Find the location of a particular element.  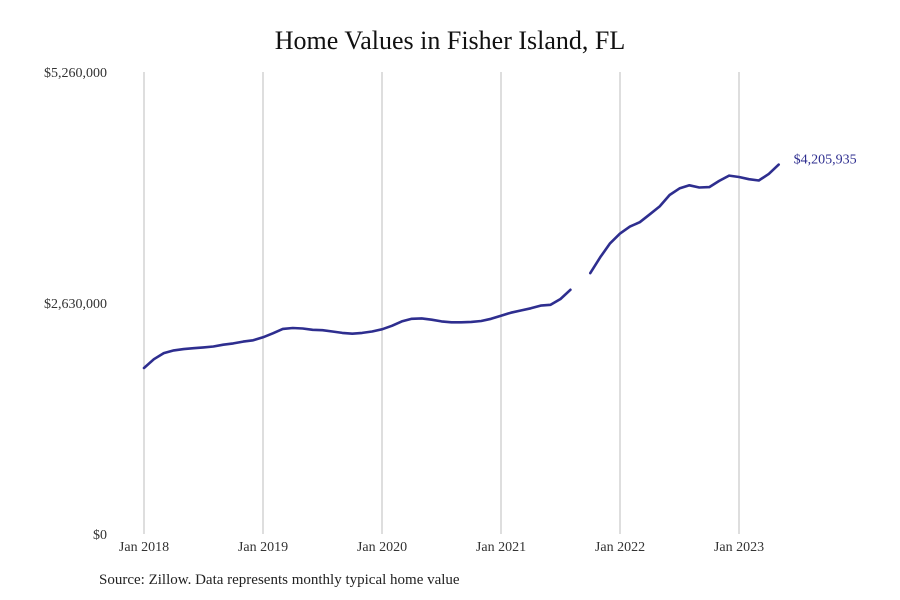

y-axis-ticks: $0 $2,630,000 $5,260,000 is located at coordinates (75, 304).